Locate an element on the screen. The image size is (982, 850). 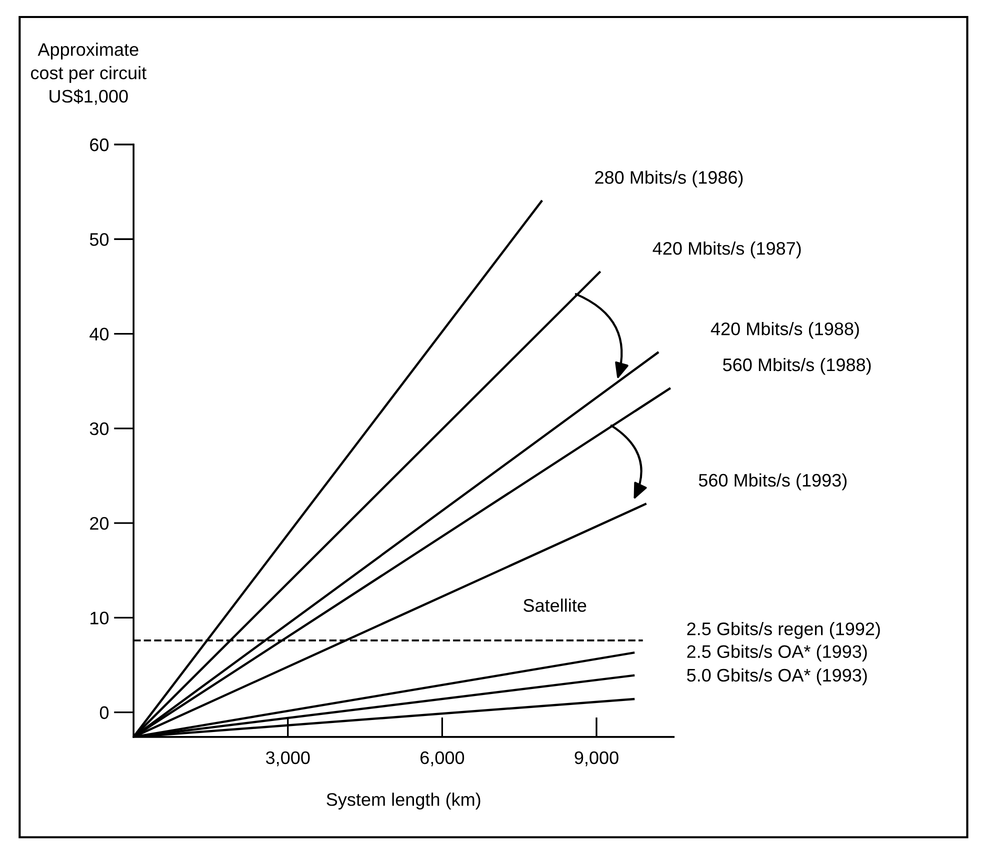
ref-line-label: Satellite is located at coordinates (555, 605).